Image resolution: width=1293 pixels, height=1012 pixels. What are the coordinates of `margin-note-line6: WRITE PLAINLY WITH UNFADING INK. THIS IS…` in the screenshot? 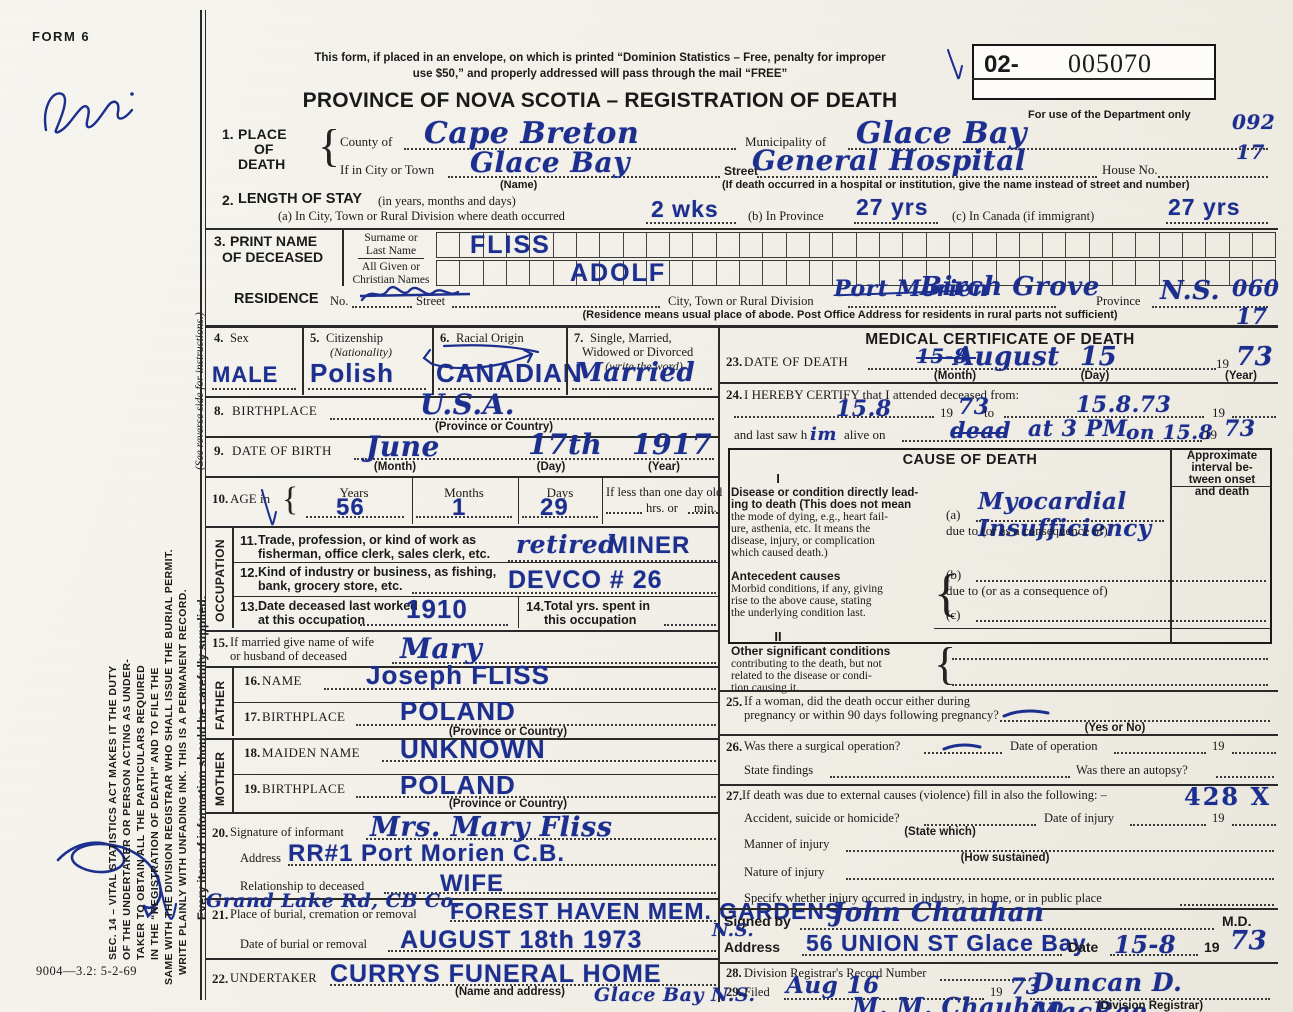 It's located at (183, 781).